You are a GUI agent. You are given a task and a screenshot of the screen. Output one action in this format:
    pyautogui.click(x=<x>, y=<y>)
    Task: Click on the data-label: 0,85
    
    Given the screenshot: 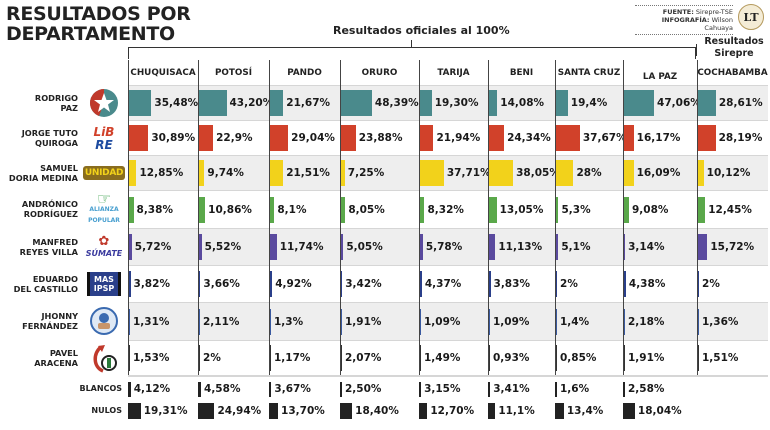 What is the action you would take?
    pyautogui.click(x=573, y=358)
    